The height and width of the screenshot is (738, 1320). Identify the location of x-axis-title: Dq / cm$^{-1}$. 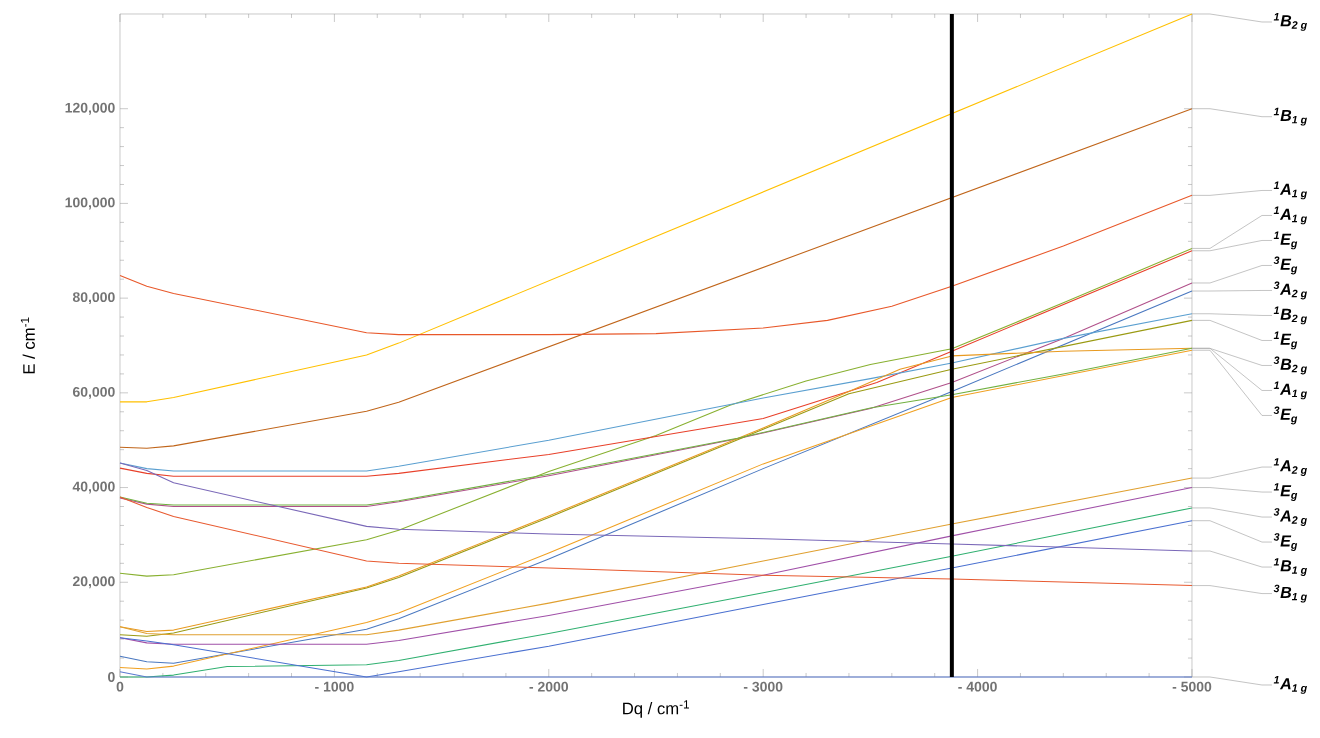
(656, 709).